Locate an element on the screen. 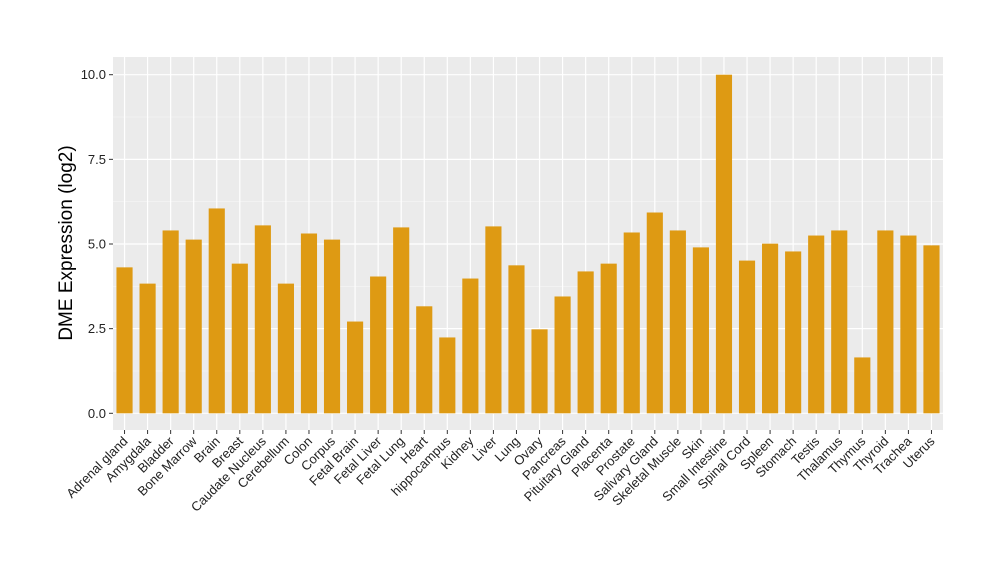 Image resolution: width=1000 pixels, height=580 pixels. bar-placenta is located at coordinates (608, 338).